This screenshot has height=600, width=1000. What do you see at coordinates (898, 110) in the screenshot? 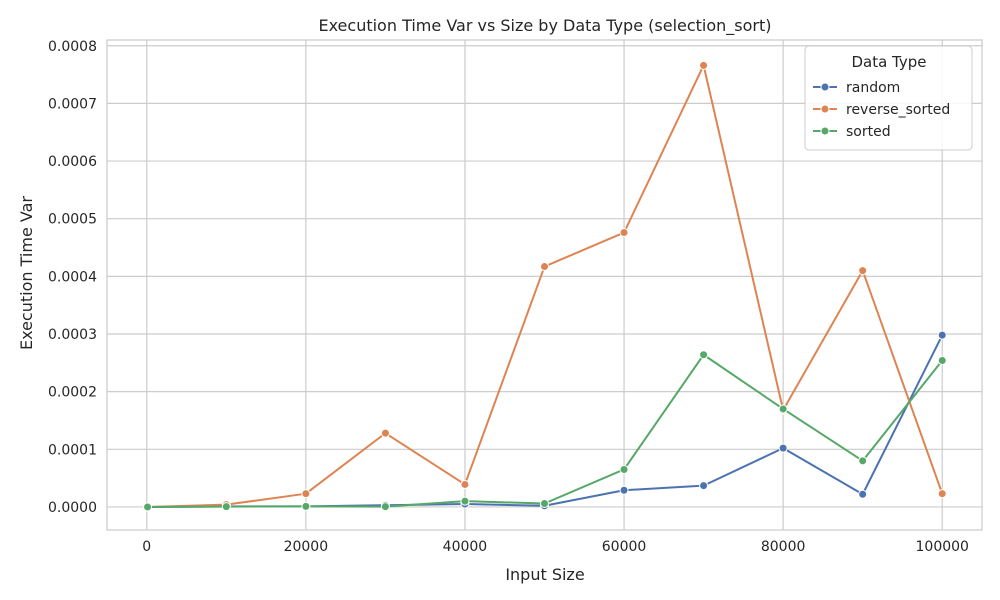
I see `legend-label: reverse_sorted` at bounding box center [898, 110].